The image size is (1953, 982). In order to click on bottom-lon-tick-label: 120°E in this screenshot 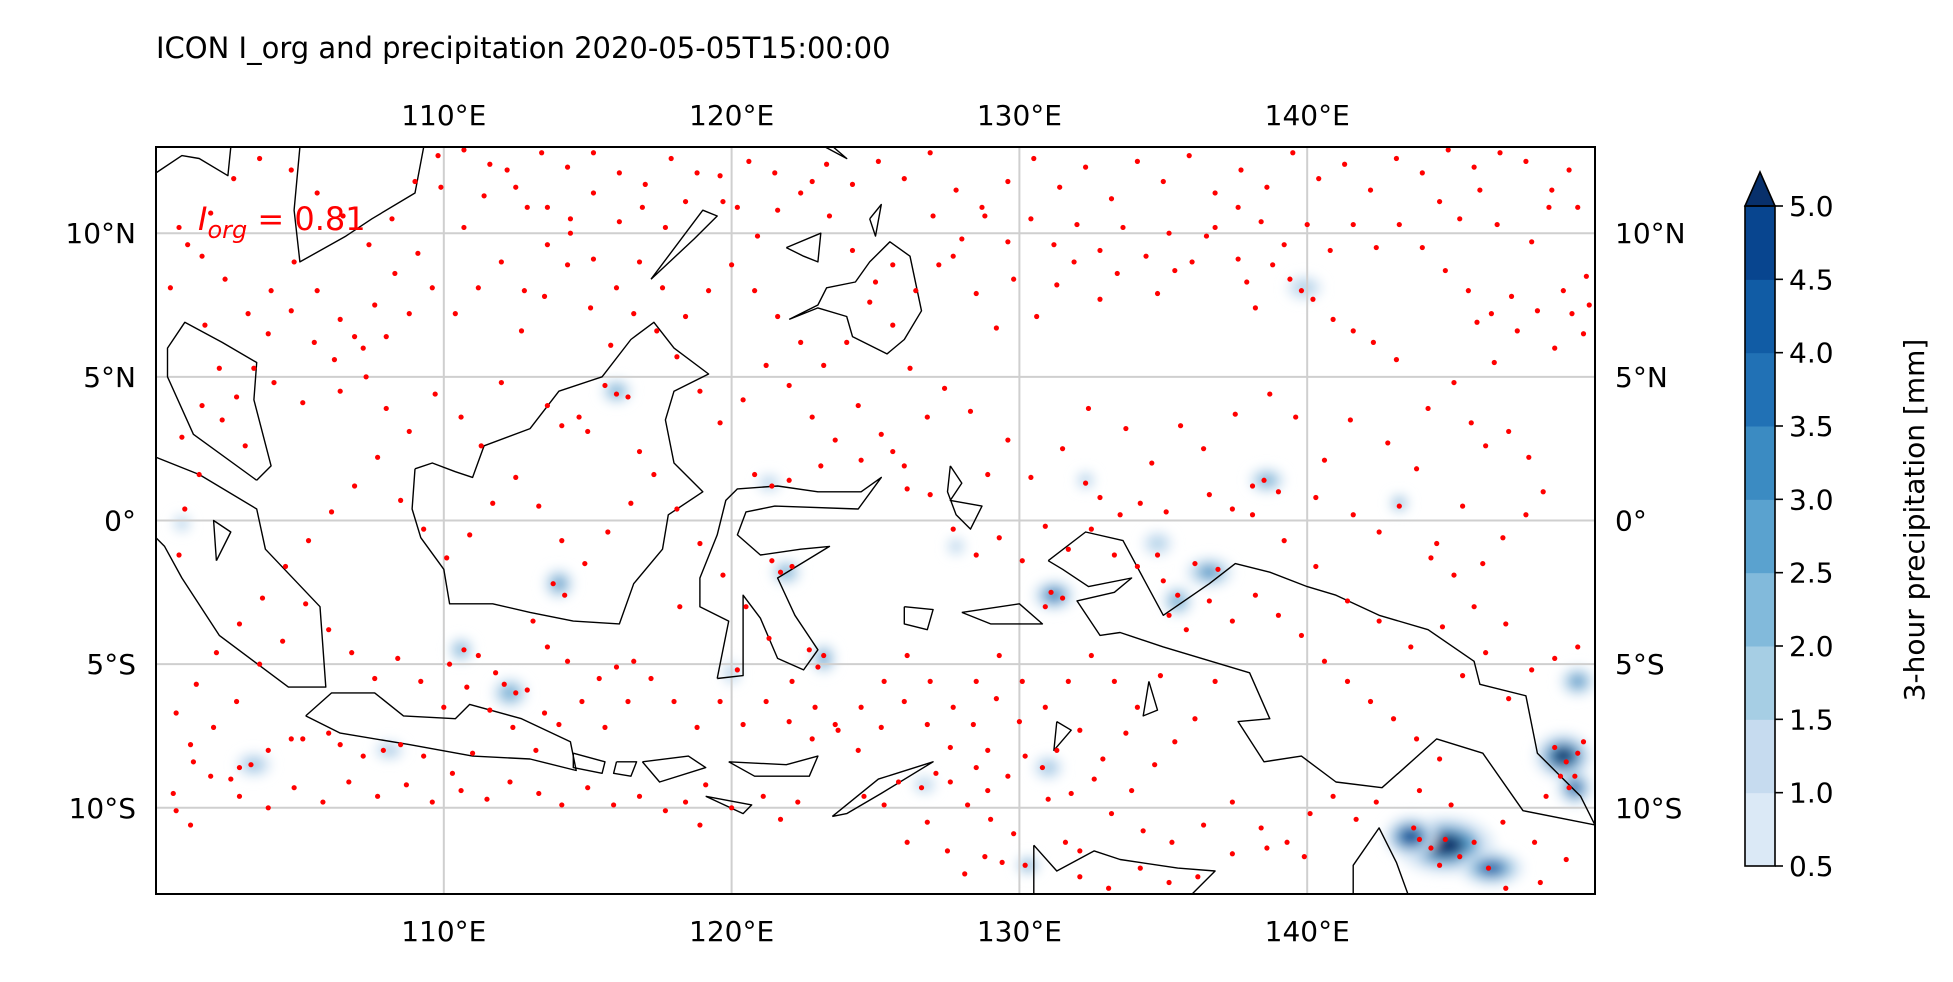, I will do `click(731, 931)`.